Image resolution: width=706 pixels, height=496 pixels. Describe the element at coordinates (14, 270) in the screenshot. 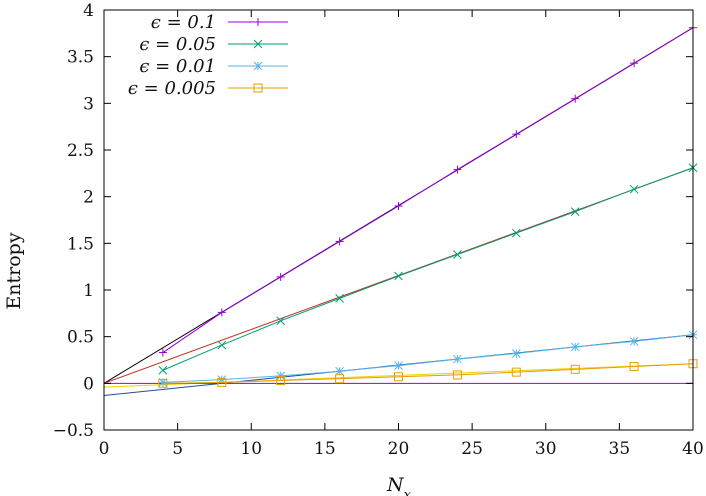

I see `y-axis-title: Entropy` at that location.